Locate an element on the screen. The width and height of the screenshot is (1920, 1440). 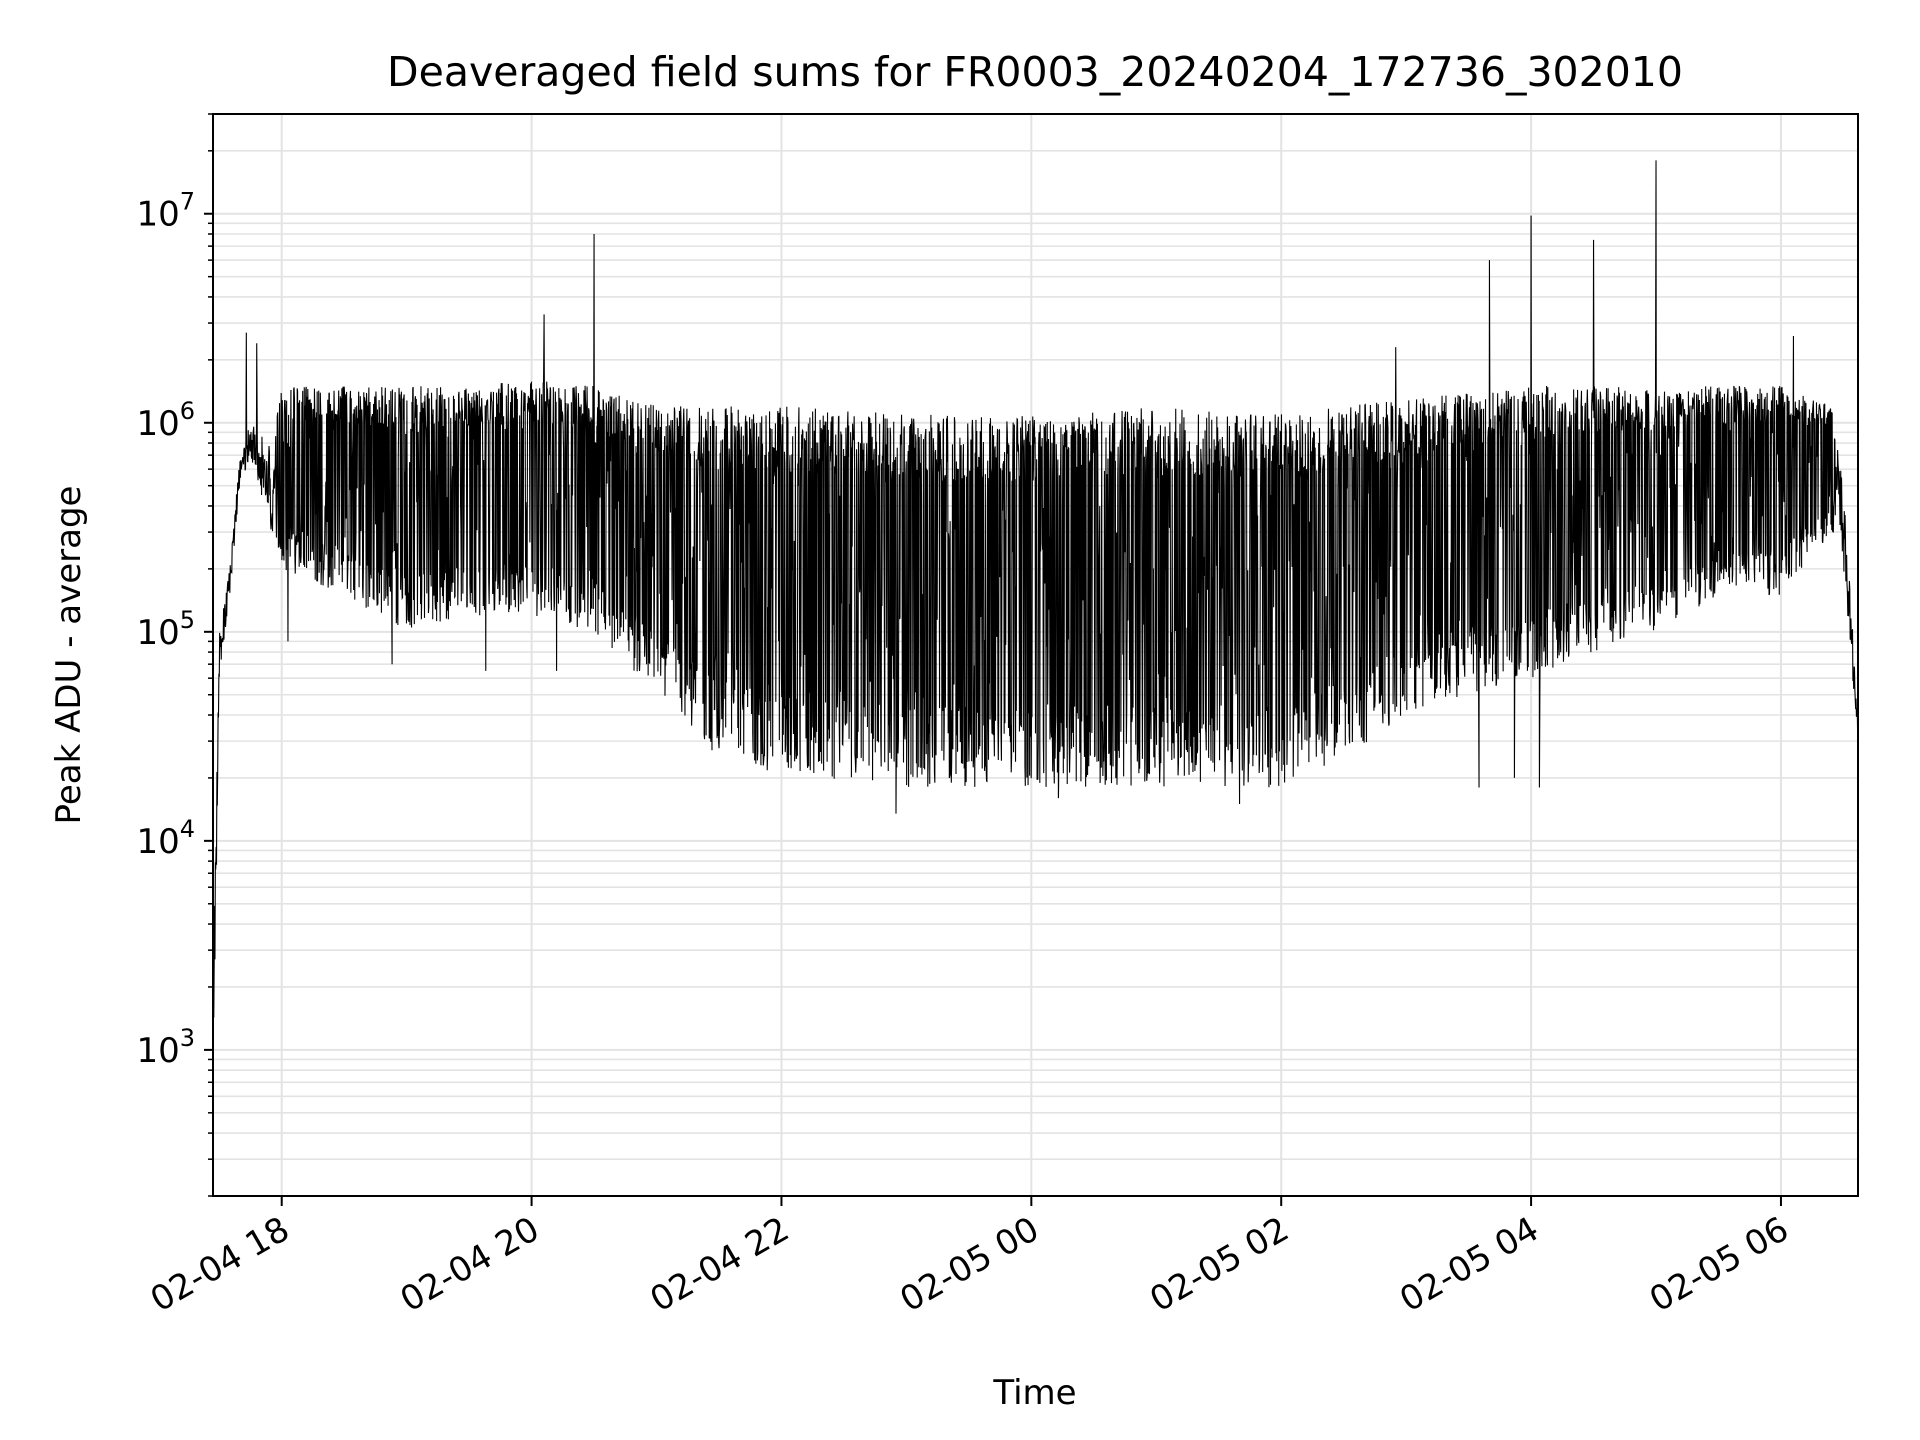
x-axis-label: Time is located at coordinates (1034, 1393).